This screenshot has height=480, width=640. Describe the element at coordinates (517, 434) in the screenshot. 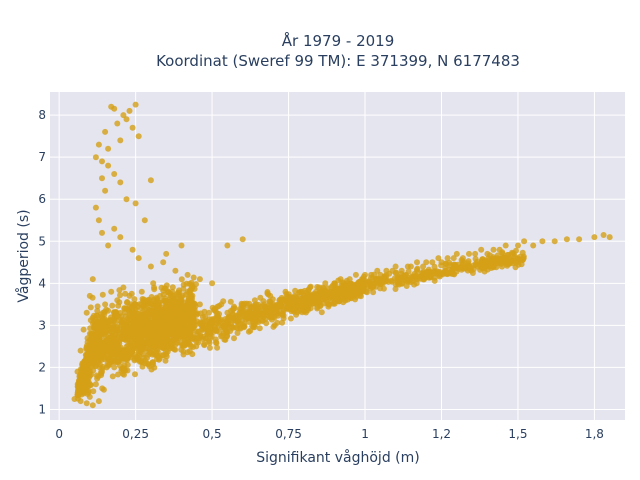

I see `x-tick-label-6: 1,5` at that location.